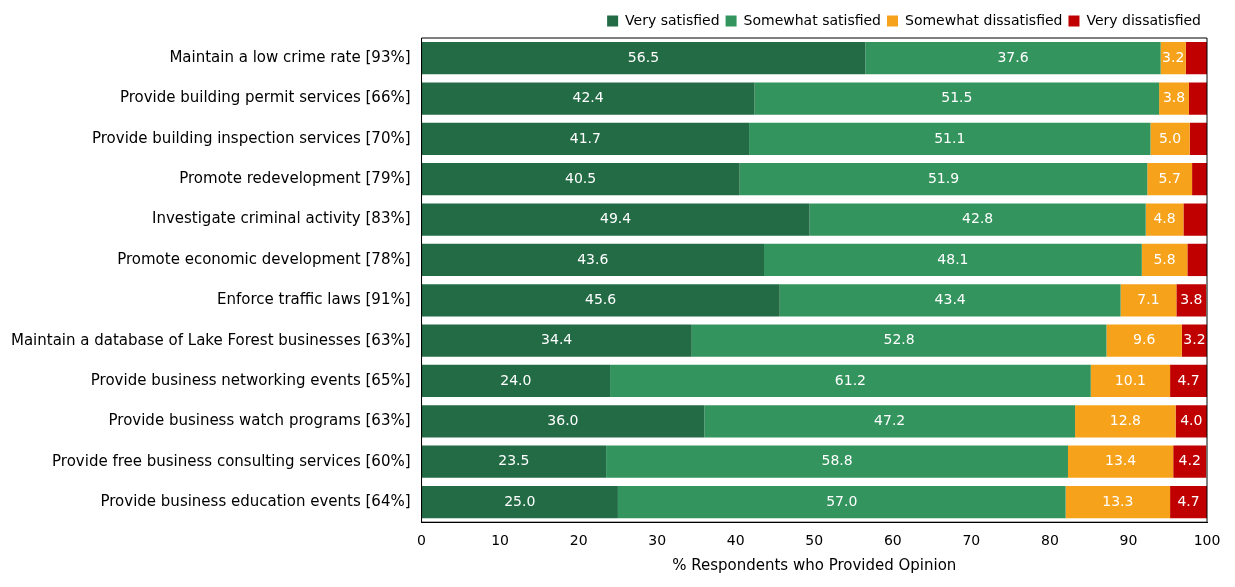 This screenshot has width=1235, height=587. What do you see at coordinates (578, 540) in the screenshot?
I see `x-tick-label: 20` at bounding box center [578, 540].